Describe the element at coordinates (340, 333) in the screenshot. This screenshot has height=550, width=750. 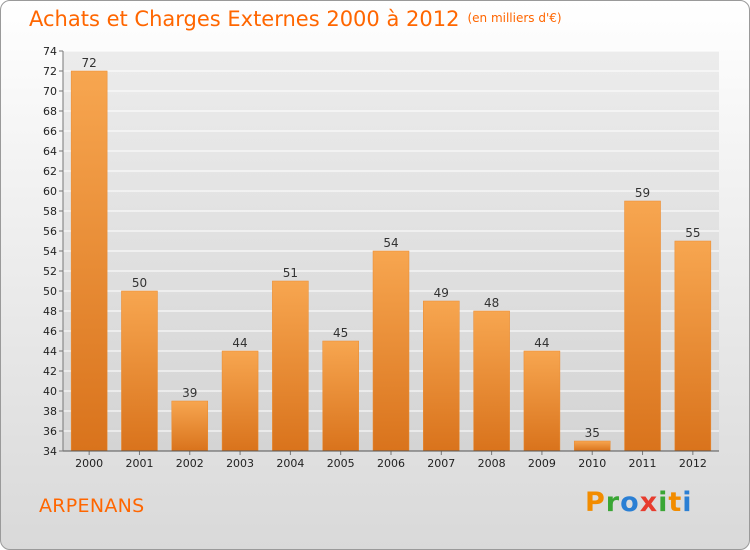
I see `bar-value-label: 45` at that location.